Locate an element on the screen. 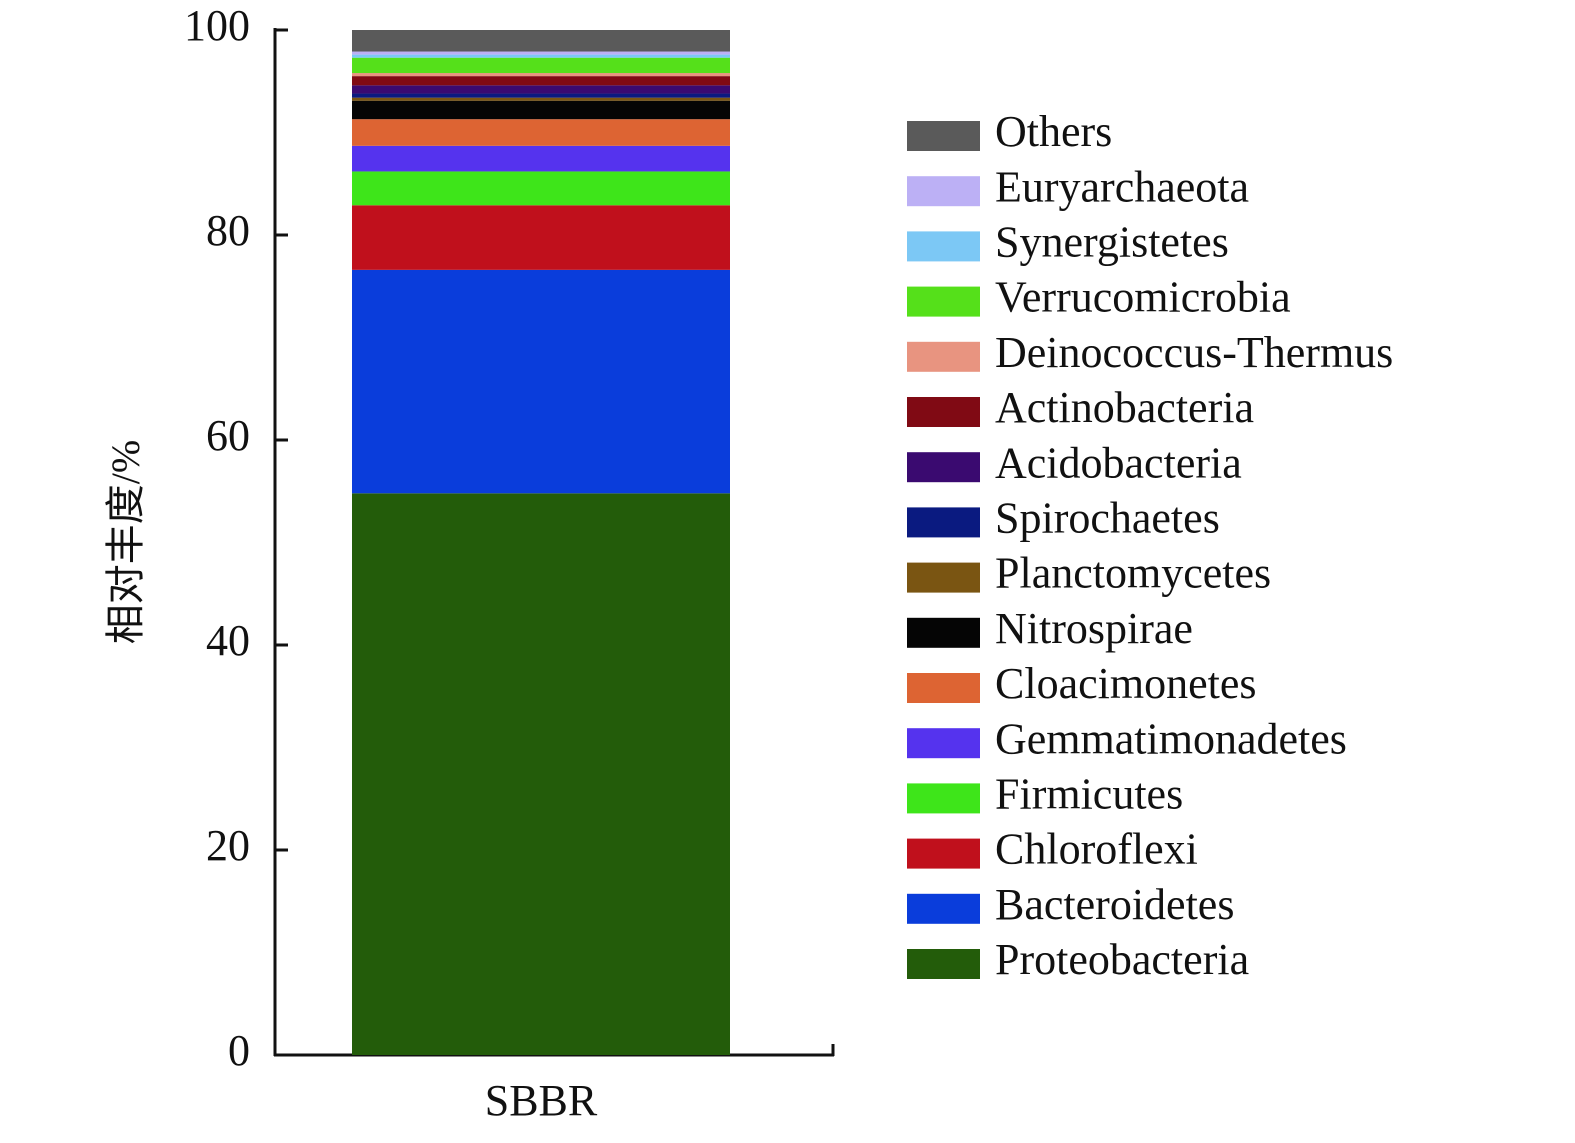 The height and width of the screenshot is (1143, 1575). legend-label: Cloacimonetes is located at coordinates (1126, 683).